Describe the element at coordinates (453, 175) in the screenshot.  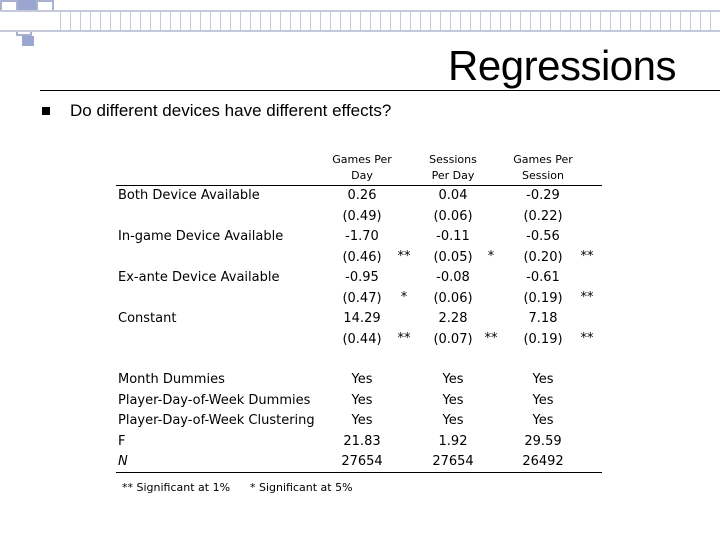
I see `column-header-line: Per Day` at that location.